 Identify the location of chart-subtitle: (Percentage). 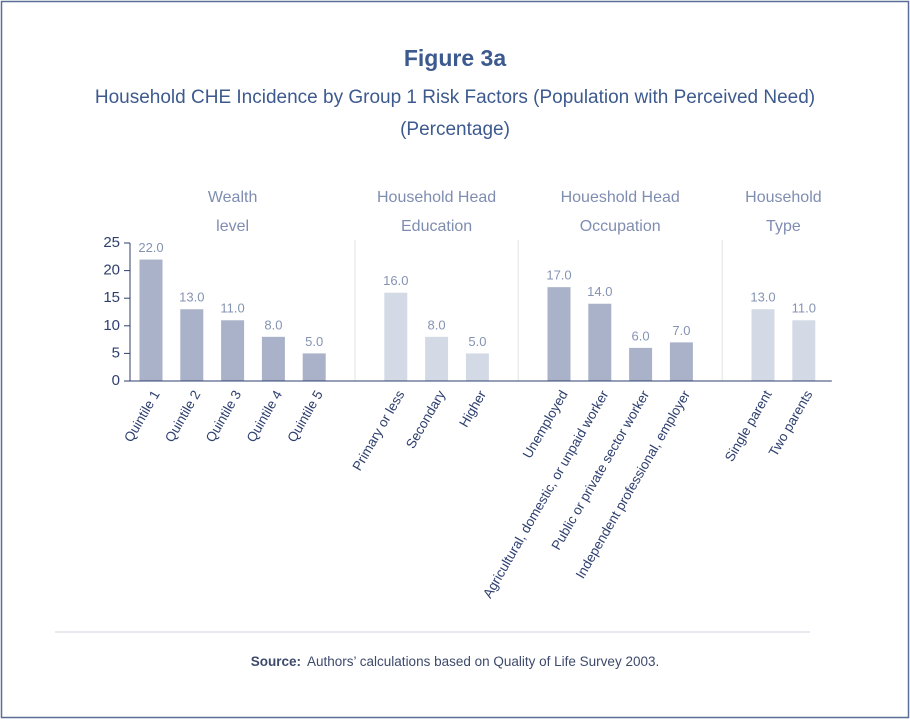
(455, 129).